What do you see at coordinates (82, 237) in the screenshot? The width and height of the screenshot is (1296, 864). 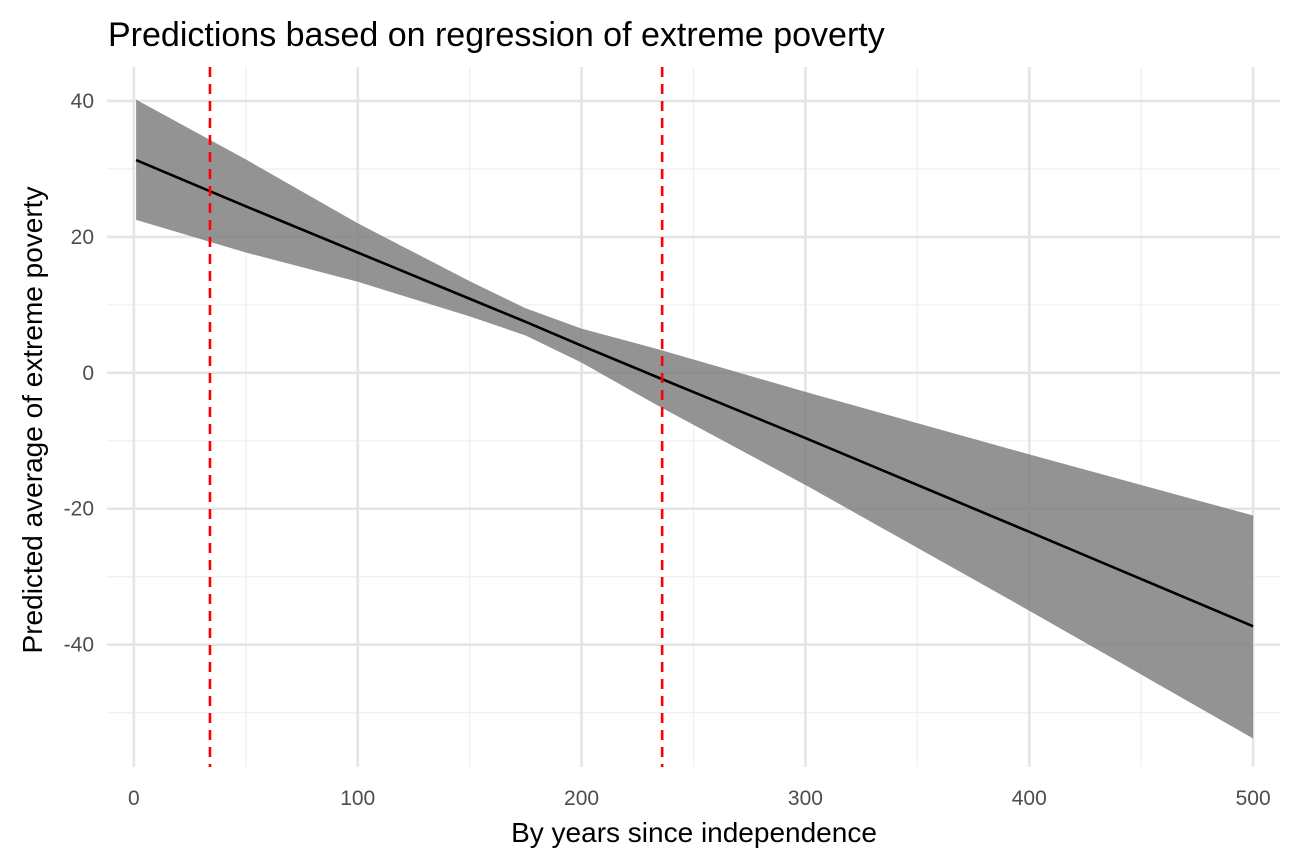 I see `y-tick-label: 20` at bounding box center [82, 237].